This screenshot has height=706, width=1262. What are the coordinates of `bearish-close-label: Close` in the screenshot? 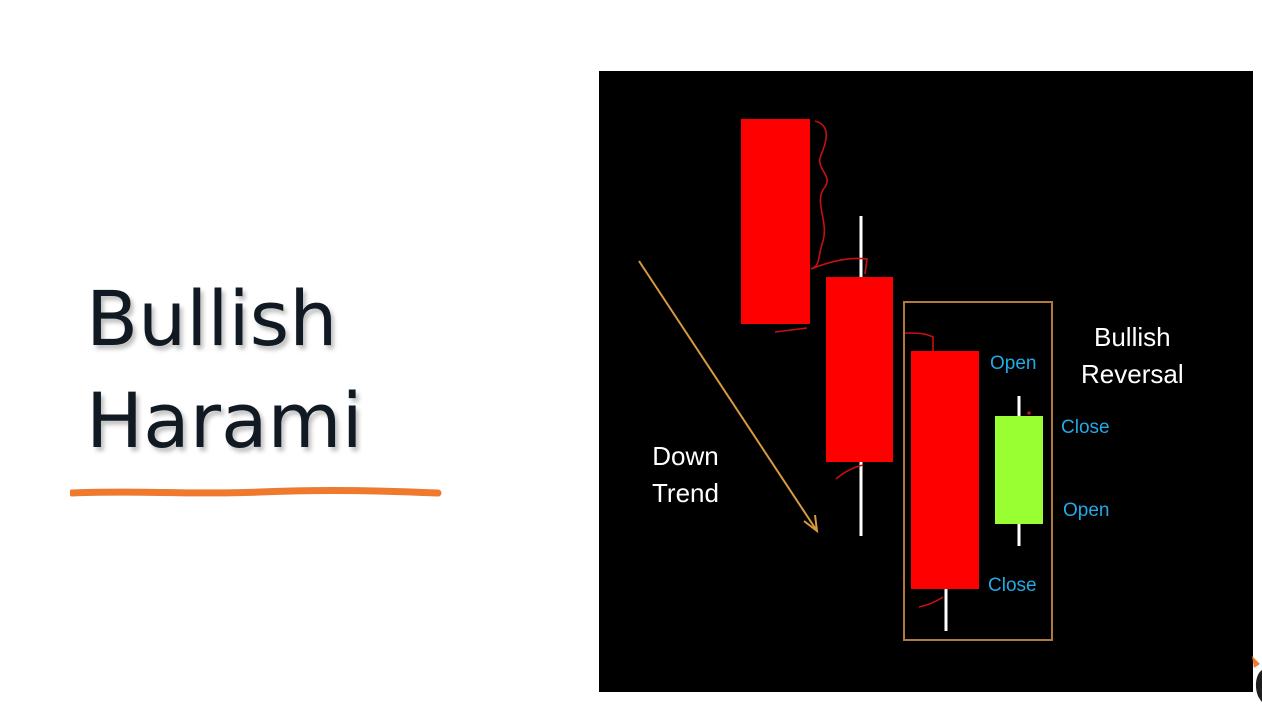 It's located at (1012, 585).